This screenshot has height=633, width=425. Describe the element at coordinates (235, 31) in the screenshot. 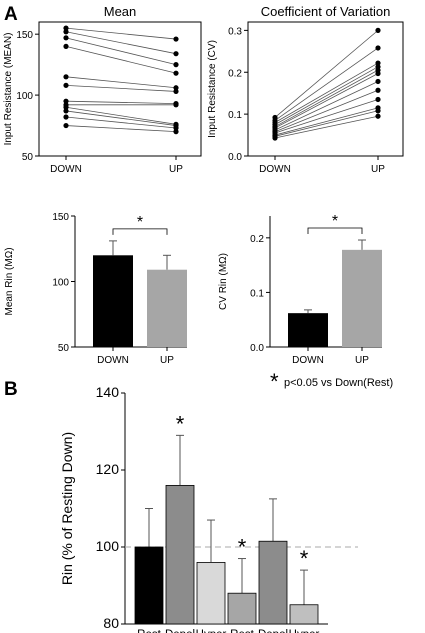

I see `y-tick-label: 0.3` at that location.